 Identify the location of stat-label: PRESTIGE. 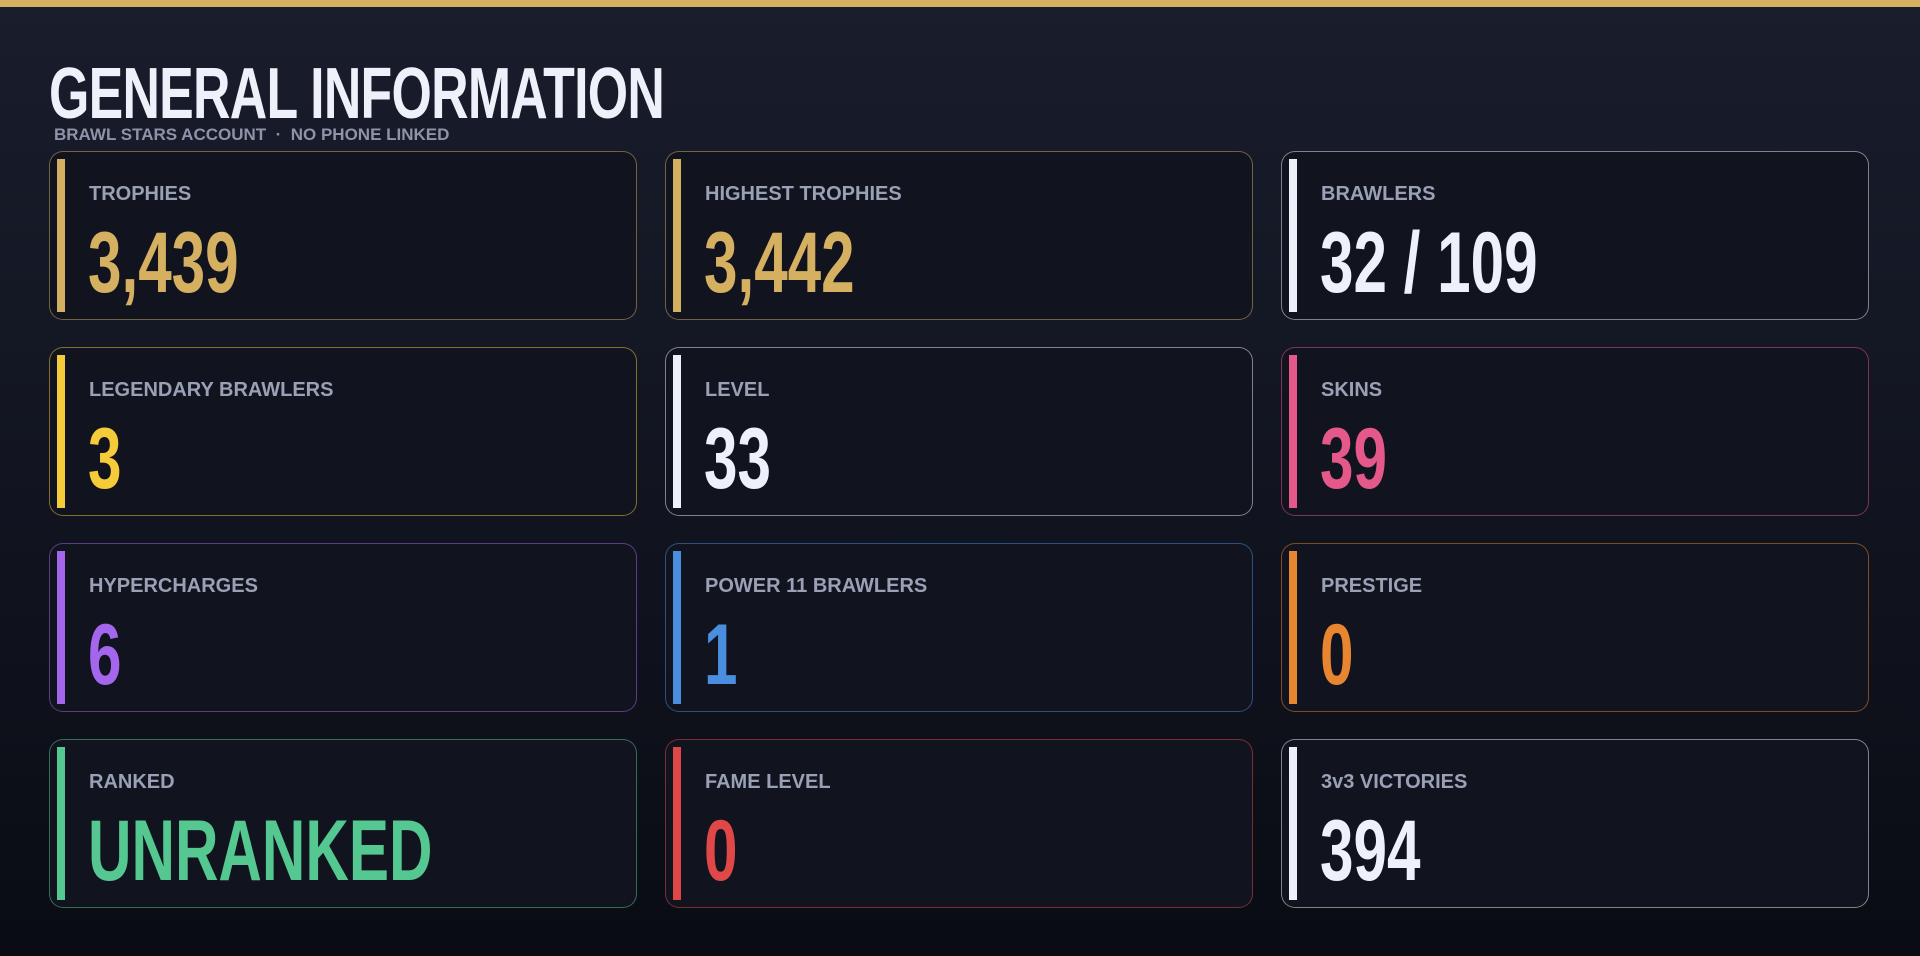
(1372, 586).